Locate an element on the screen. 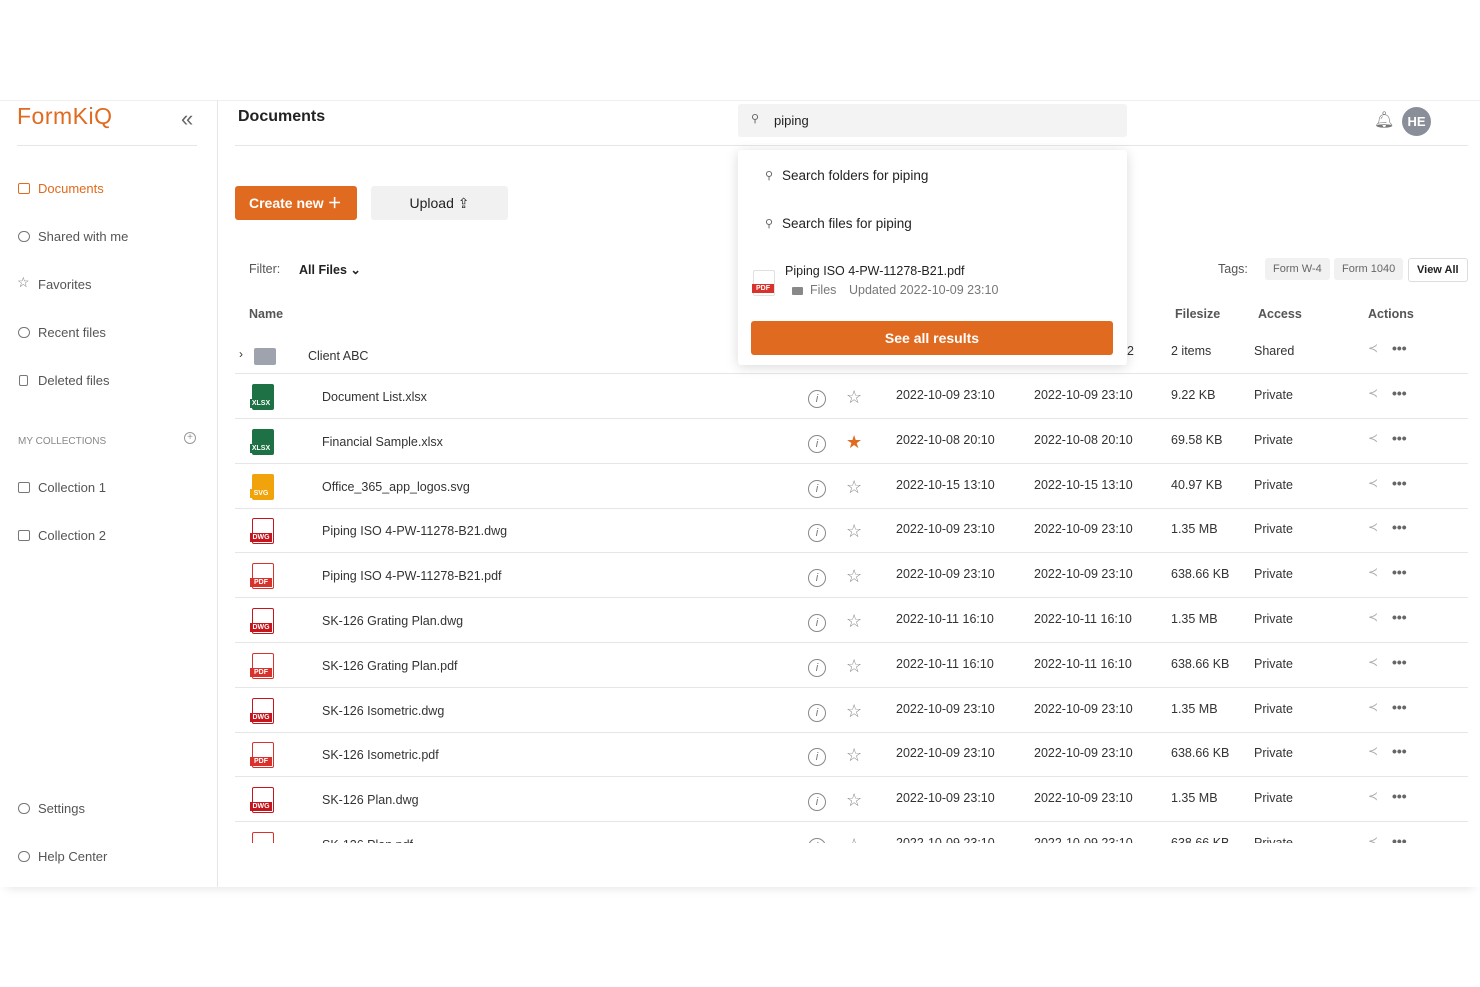 This screenshot has height=987, width=1480. nav-item: Collection 1 is located at coordinates (72, 487).